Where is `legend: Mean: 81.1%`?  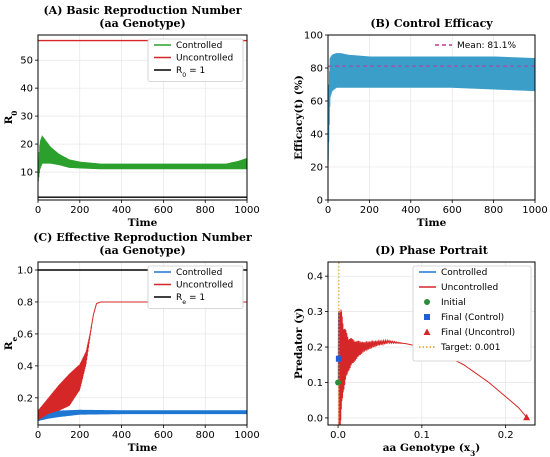
legend: Mean: 81.1% is located at coordinates (475, 46).